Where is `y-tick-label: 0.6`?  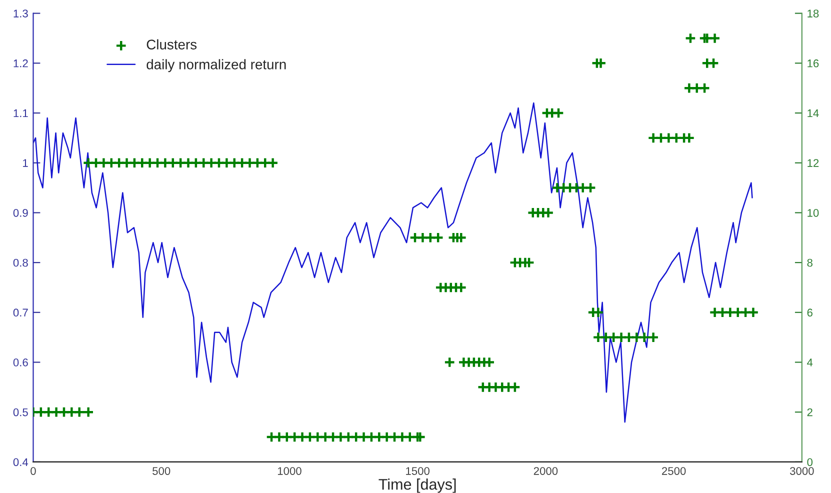 y-tick-label: 0.6 is located at coordinates (20, 362).